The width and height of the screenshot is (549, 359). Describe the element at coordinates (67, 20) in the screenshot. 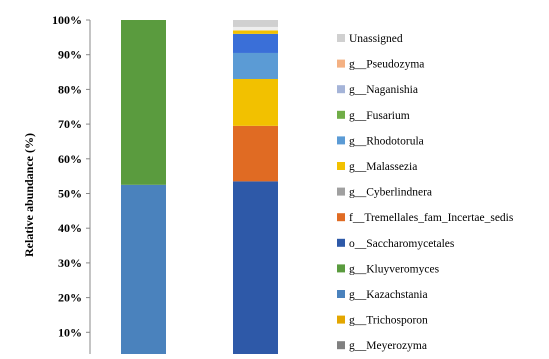

I see `y-tick-label: 100%` at that location.